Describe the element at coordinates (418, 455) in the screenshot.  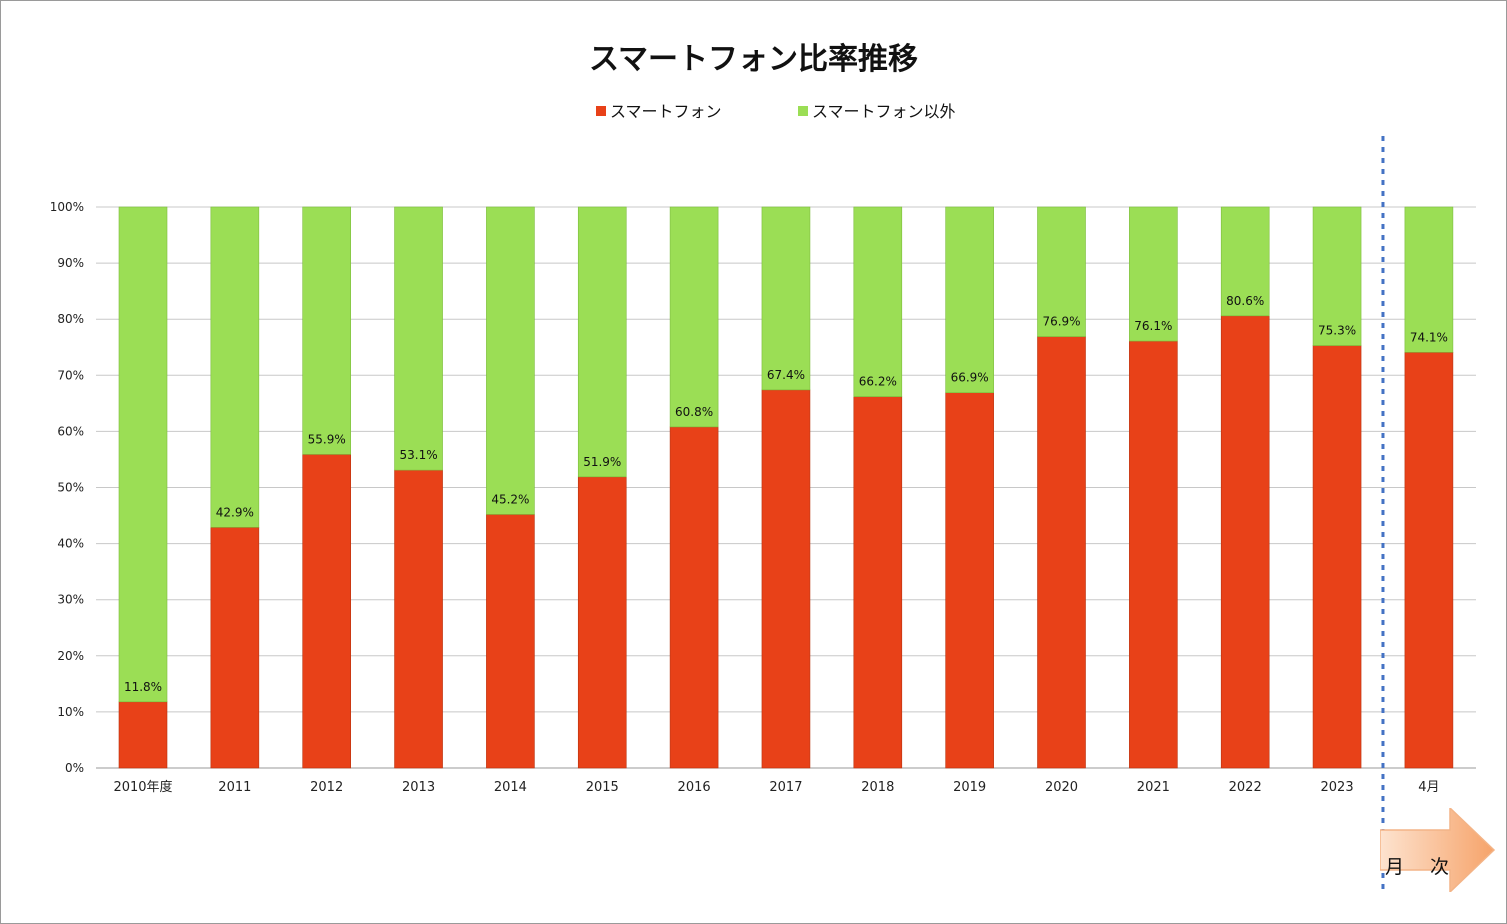
I see `data-label: 53.1%` at that location.